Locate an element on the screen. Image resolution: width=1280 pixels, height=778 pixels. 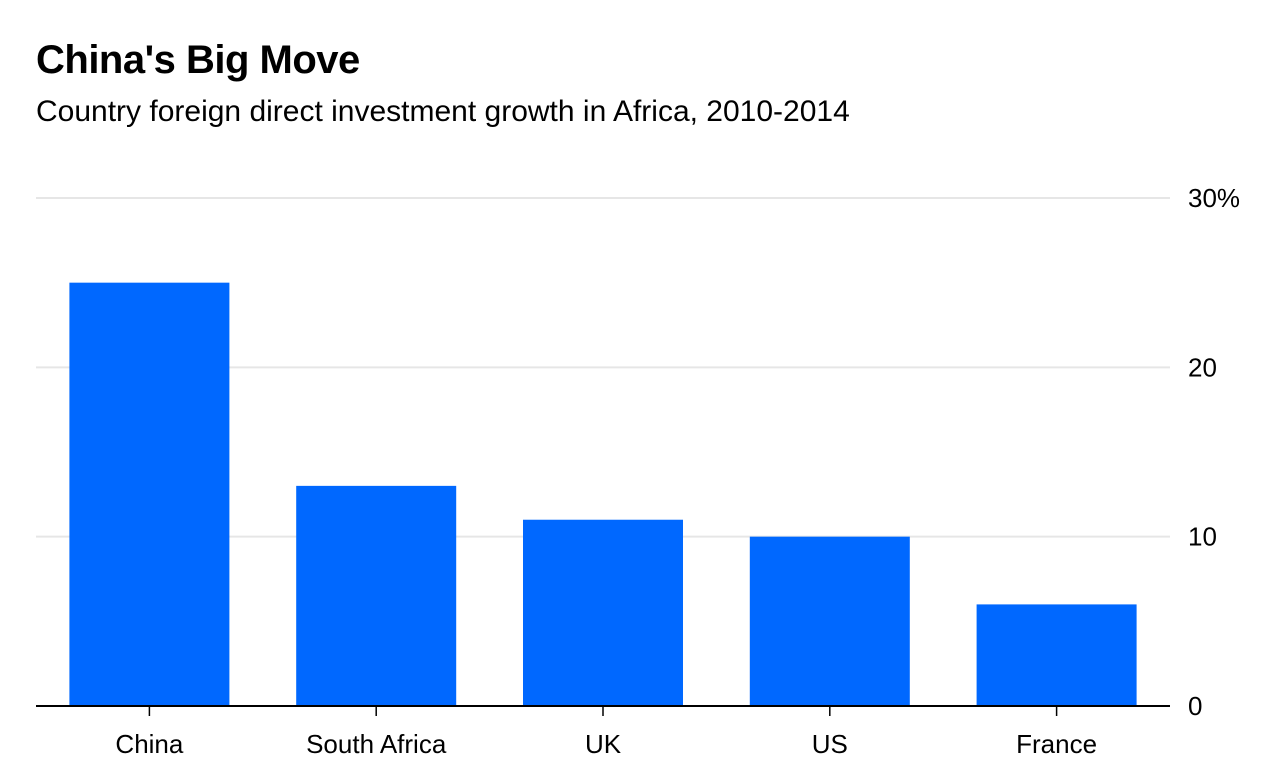
y-tick-labels: 0 10 20 30% is located at coordinates (1214, 452).